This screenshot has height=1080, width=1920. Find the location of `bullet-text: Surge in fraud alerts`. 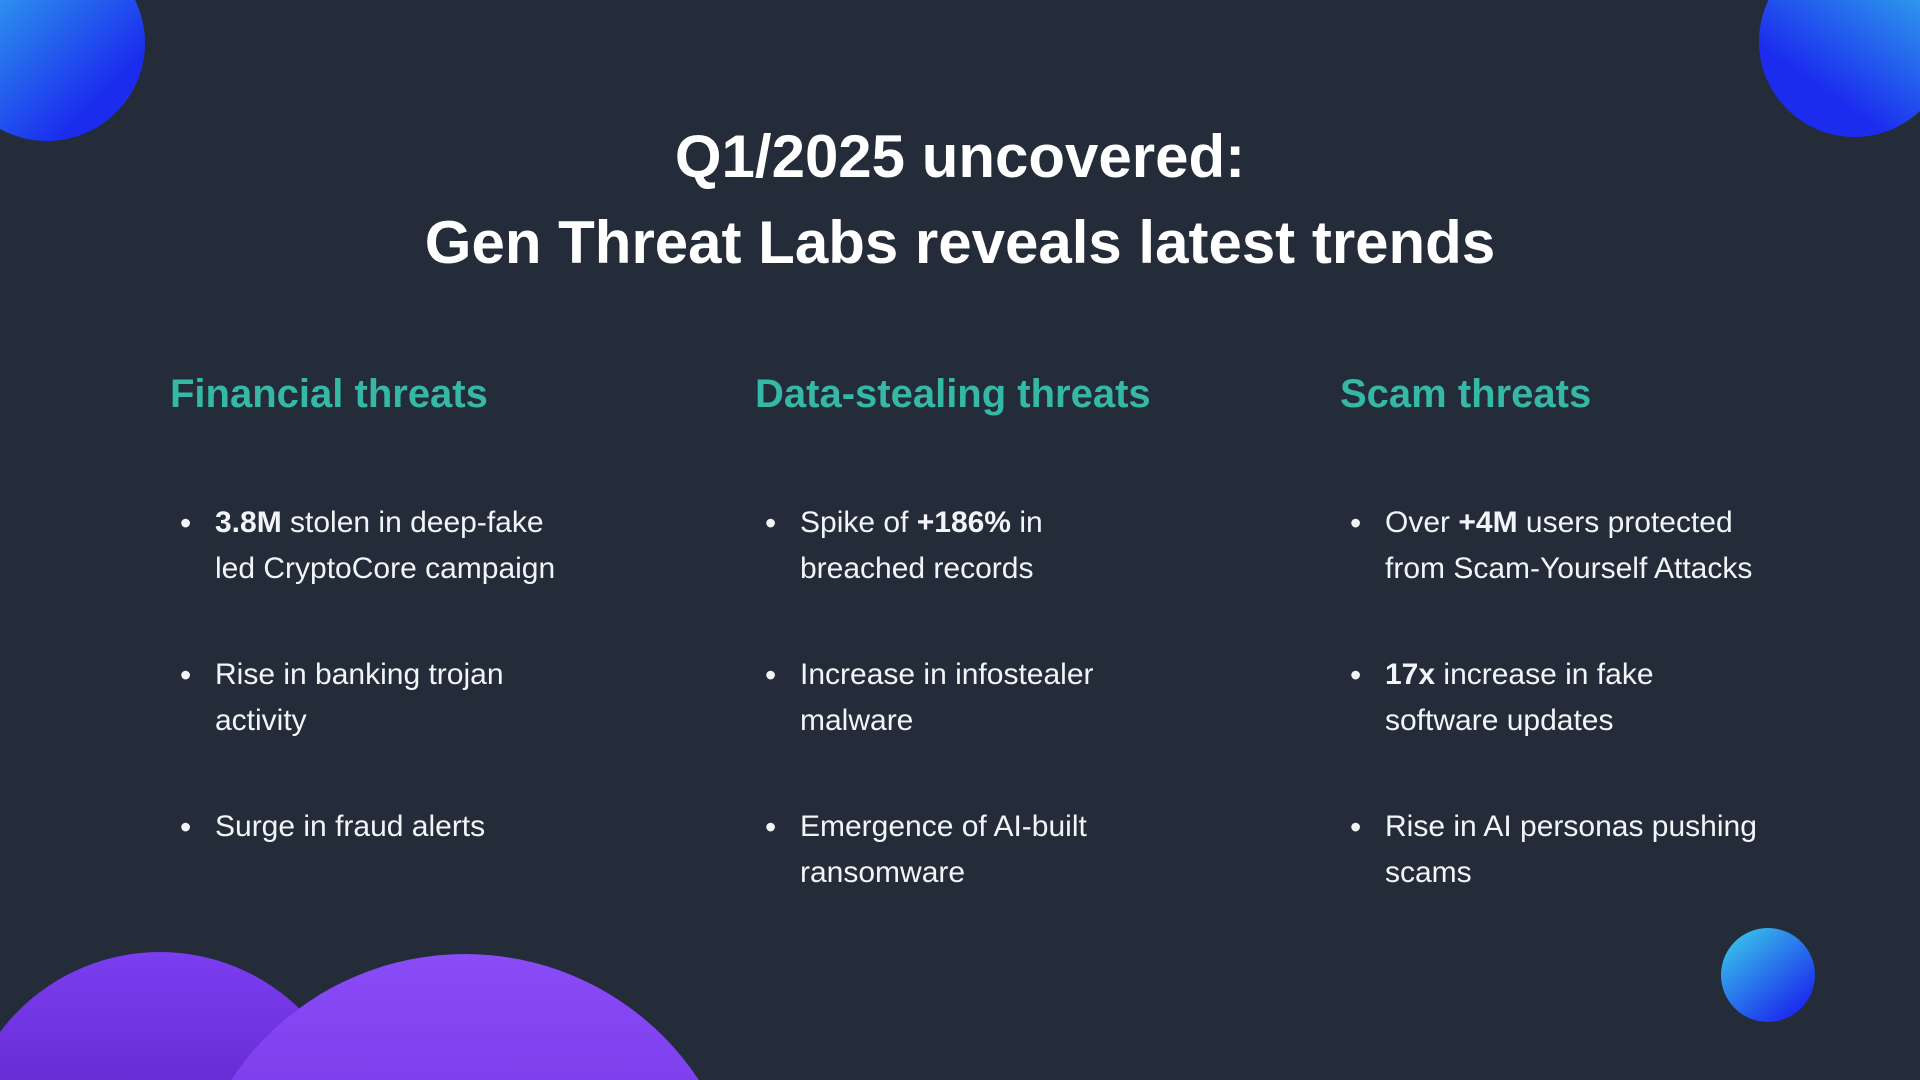

bullet-text: Surge in fraud alerts is located at coordinates (350, 826).